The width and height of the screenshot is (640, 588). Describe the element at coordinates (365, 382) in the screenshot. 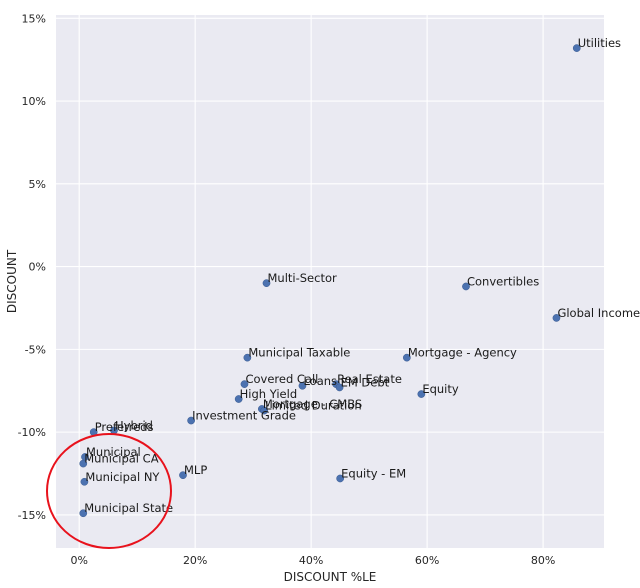

I see `point-label: EM Debt` at that location.